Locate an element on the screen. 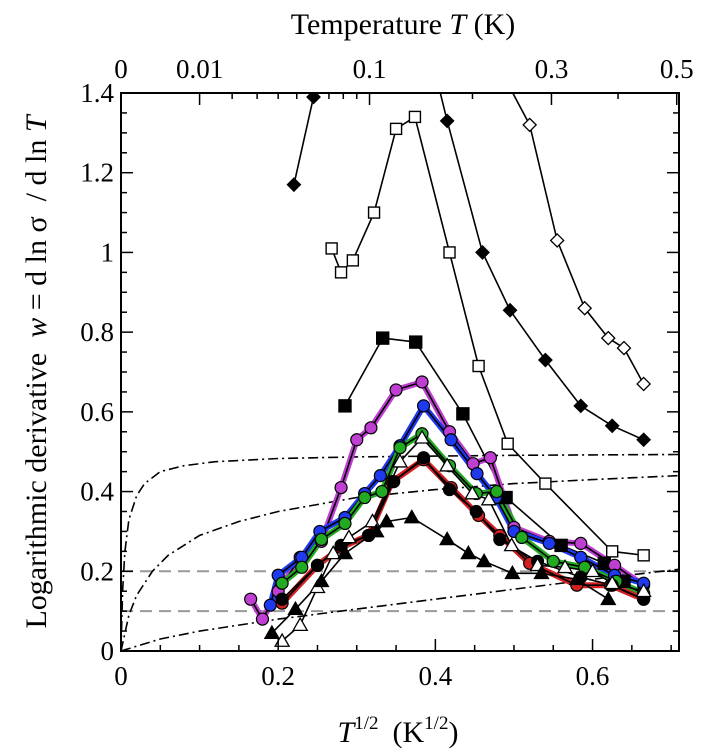 Image resolution: width=706 pixels, height=754 pixels. y-tick-label: 0.6 is located at coordinates (97, 412).